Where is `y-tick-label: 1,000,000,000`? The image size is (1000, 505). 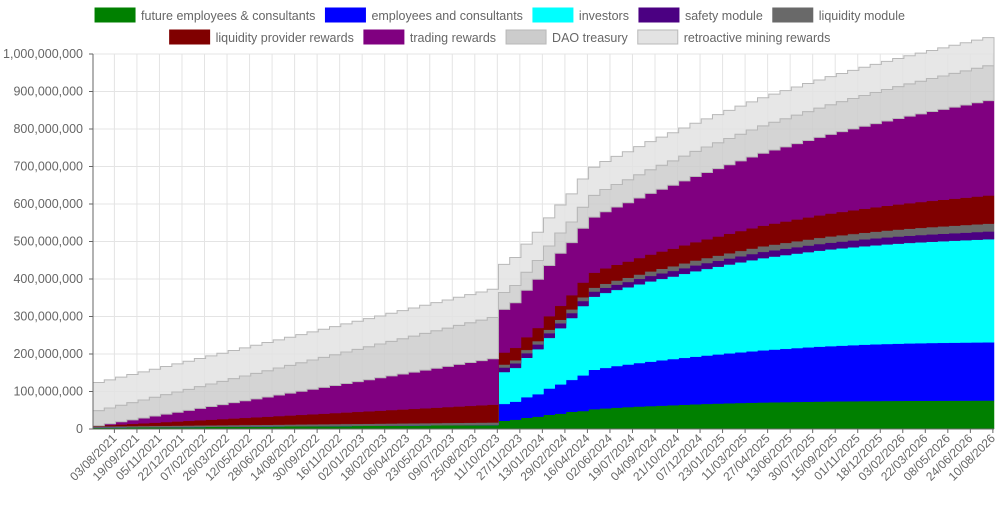
y-tick-label: 1,000,000,000 is located at coordinates (43, 54).